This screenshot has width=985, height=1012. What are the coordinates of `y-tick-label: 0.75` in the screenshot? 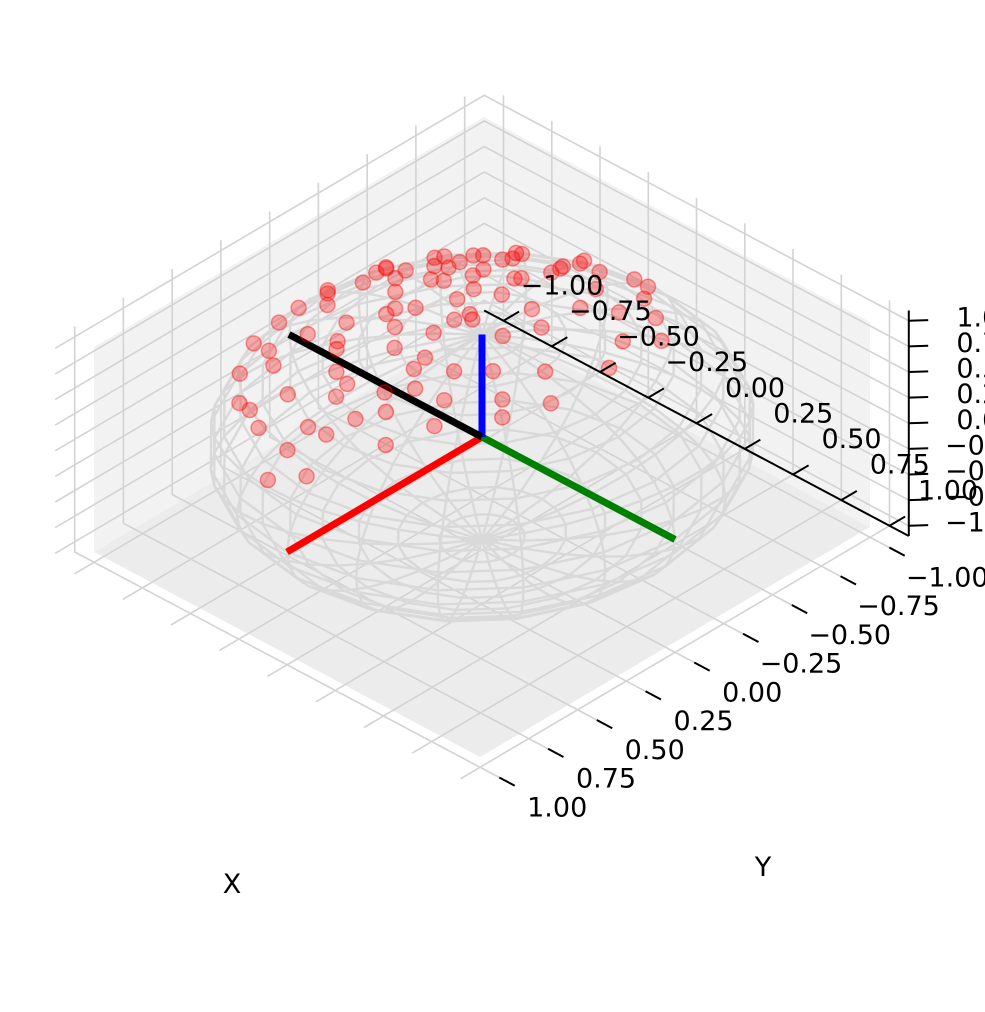 It's located at (900, 465).